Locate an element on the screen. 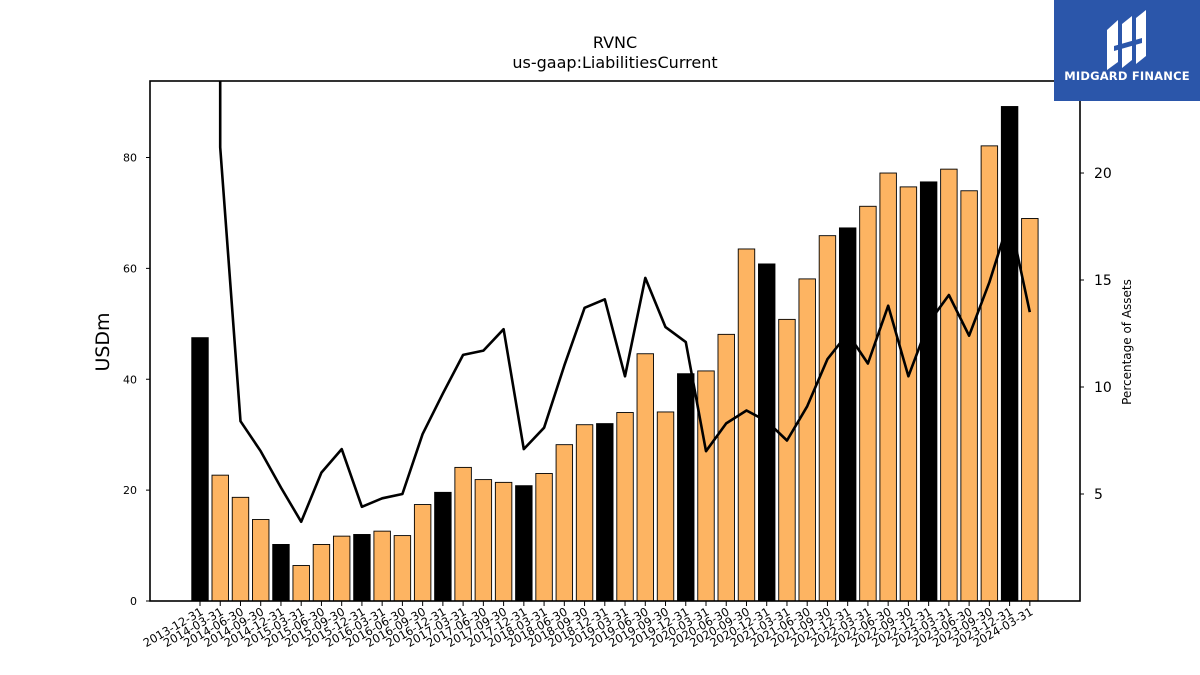  midgard-logo-icon is located at coordinates (1126, 40).